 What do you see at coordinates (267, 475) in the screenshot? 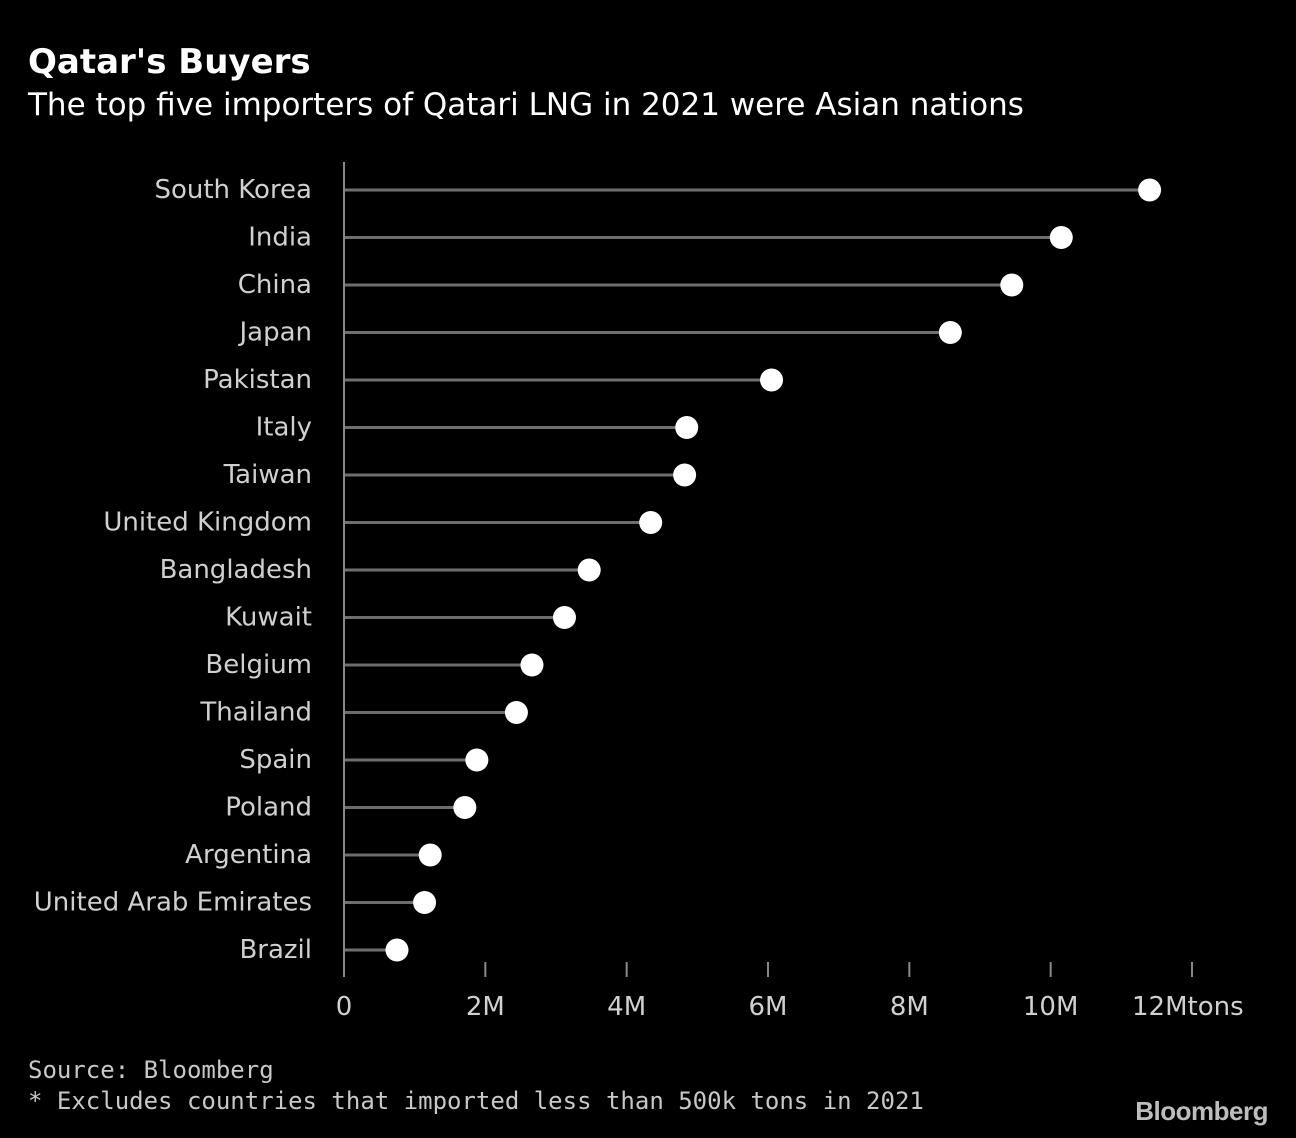
I see `category-label-taiwan: Taiwan` at bounding box center [267, 475].